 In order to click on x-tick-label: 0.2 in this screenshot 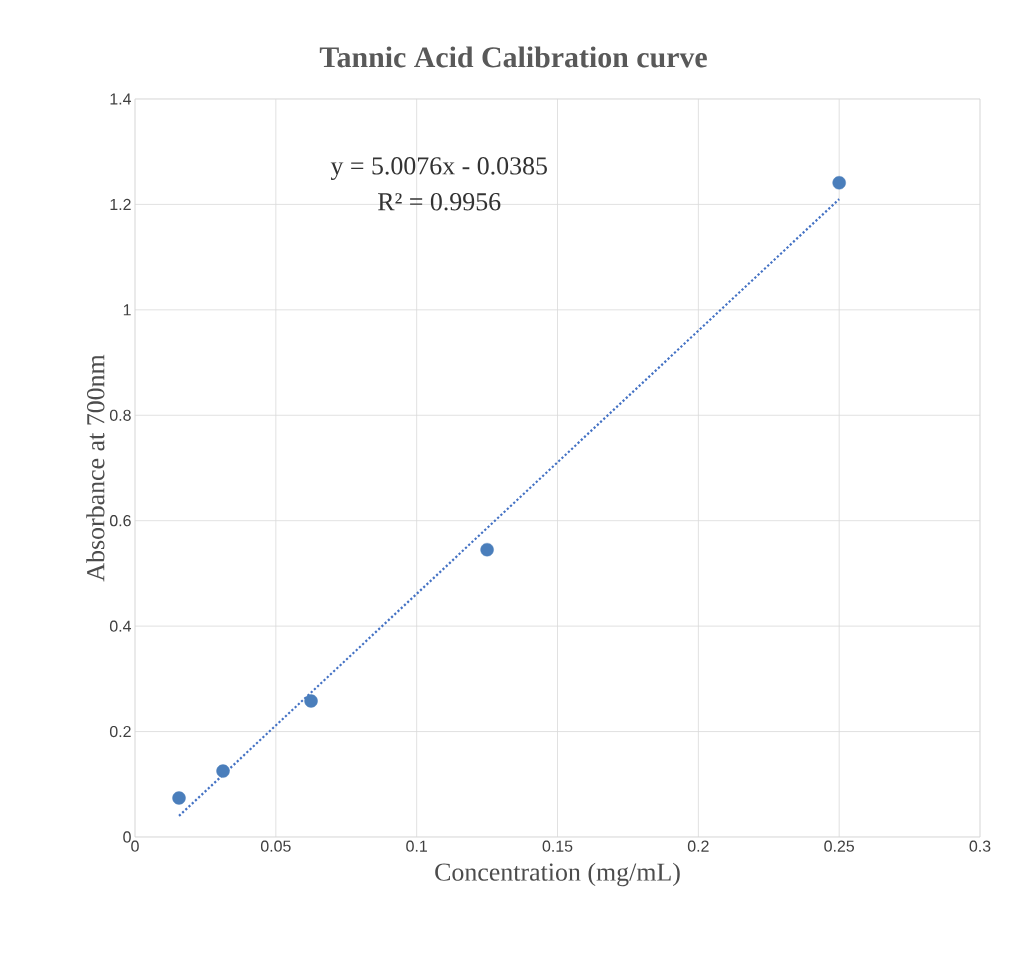, I will do `click(698, 846)`.